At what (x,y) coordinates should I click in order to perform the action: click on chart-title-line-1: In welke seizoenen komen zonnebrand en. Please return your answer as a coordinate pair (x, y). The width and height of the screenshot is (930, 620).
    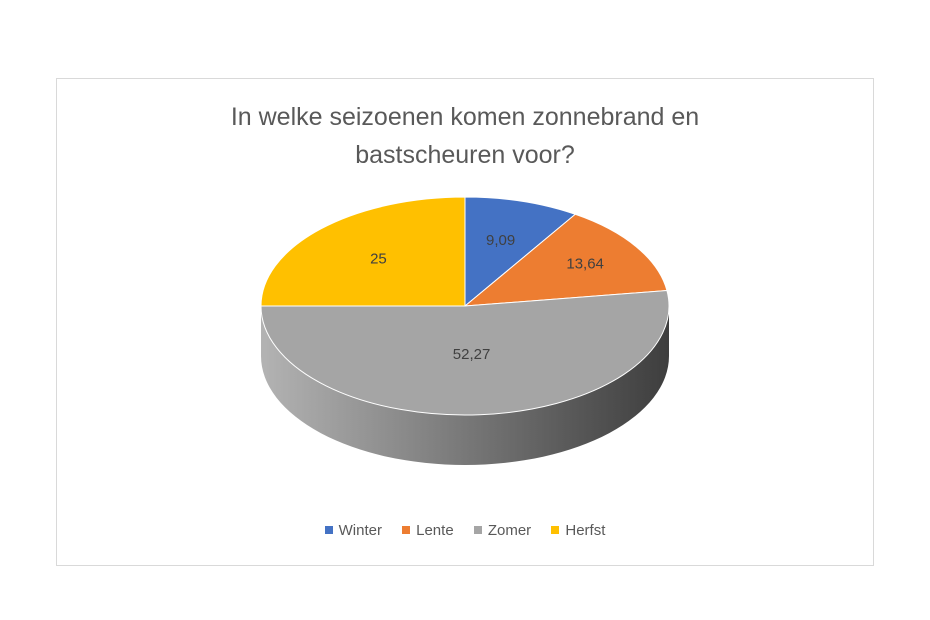
    Looking at the image, I should click on (465, 117).